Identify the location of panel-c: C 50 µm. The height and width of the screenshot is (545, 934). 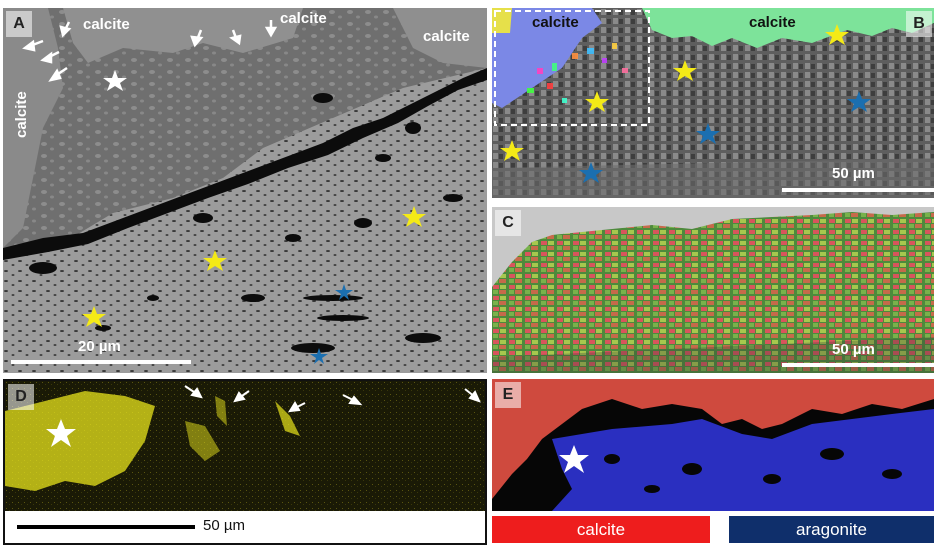
(713, 290).